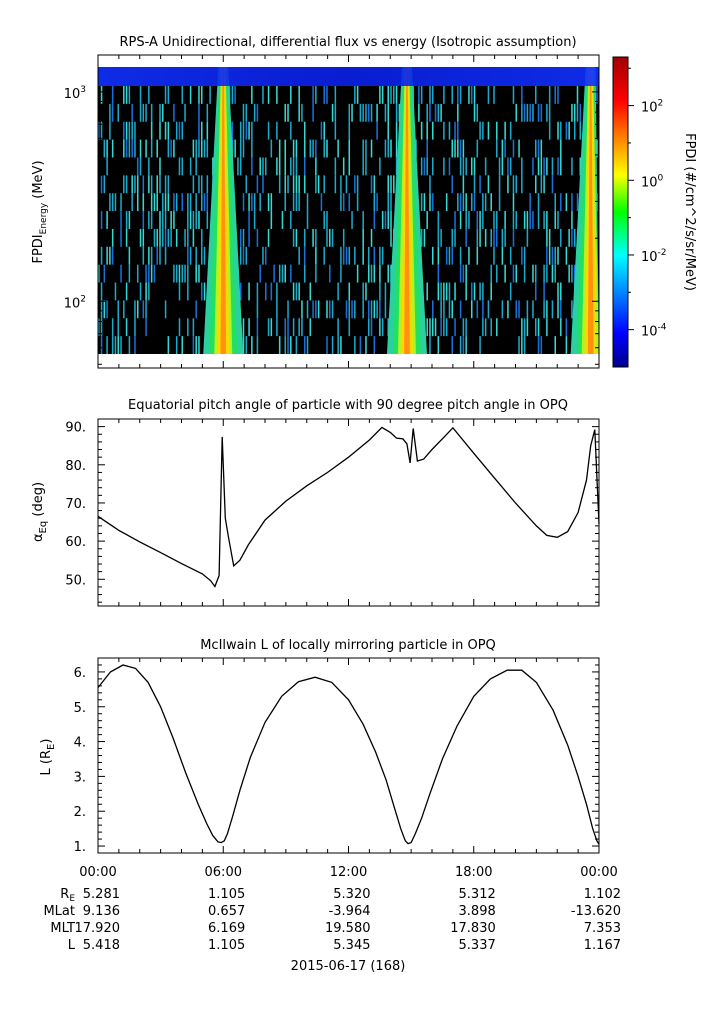  What do you see at coordinates (46, 741) in the screenshot?
I see `panel3-ylabel-unit: )` at bounding box center [46, 741].